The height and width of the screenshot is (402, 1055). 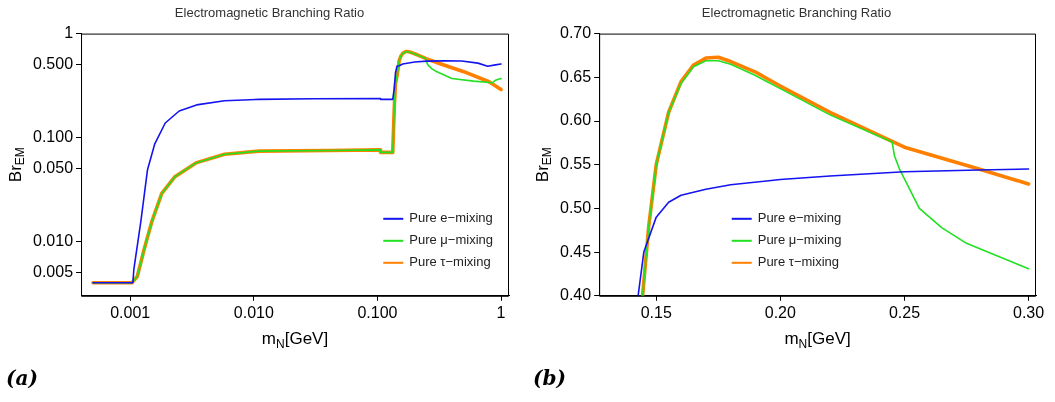 I want to click on y-tick-label: 0.70, so click(x=576, y=33).